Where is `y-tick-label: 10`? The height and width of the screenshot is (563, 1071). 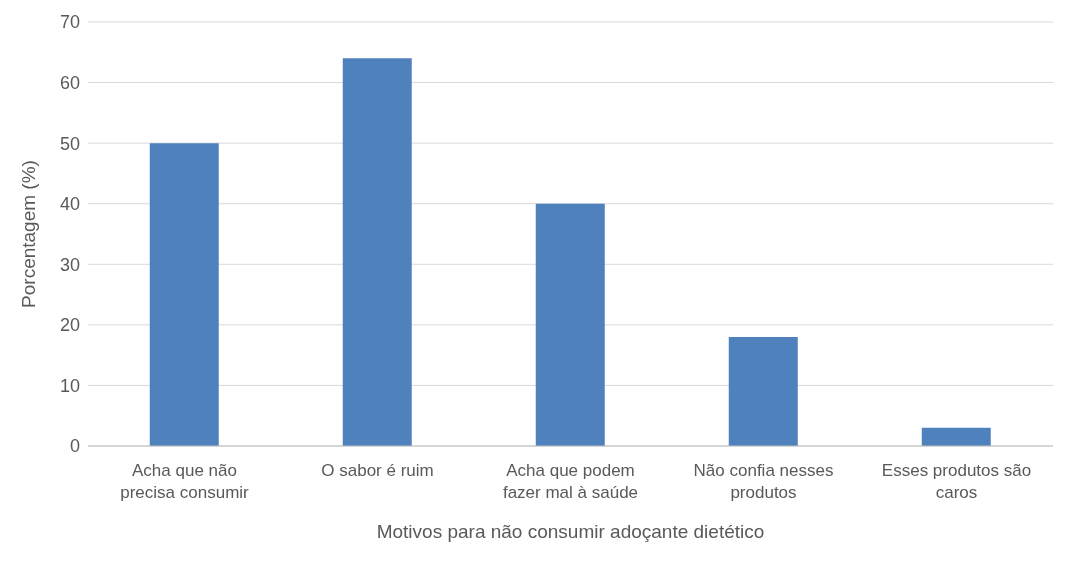
y-tick-label: 10 is located at coordinates (69, 385).